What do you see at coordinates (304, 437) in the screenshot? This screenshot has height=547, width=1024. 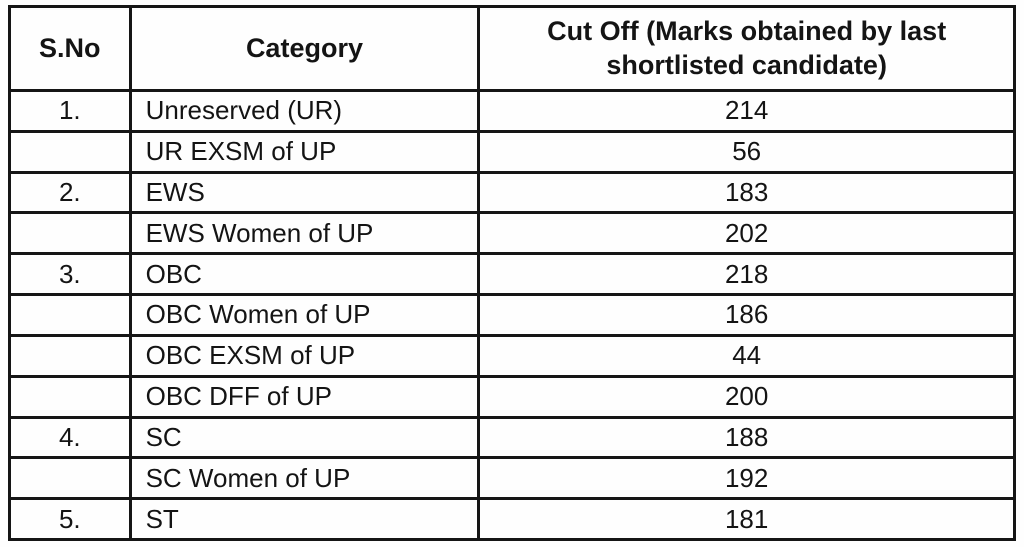 I see `cell-category: SC` at bounding box center [304, 437].